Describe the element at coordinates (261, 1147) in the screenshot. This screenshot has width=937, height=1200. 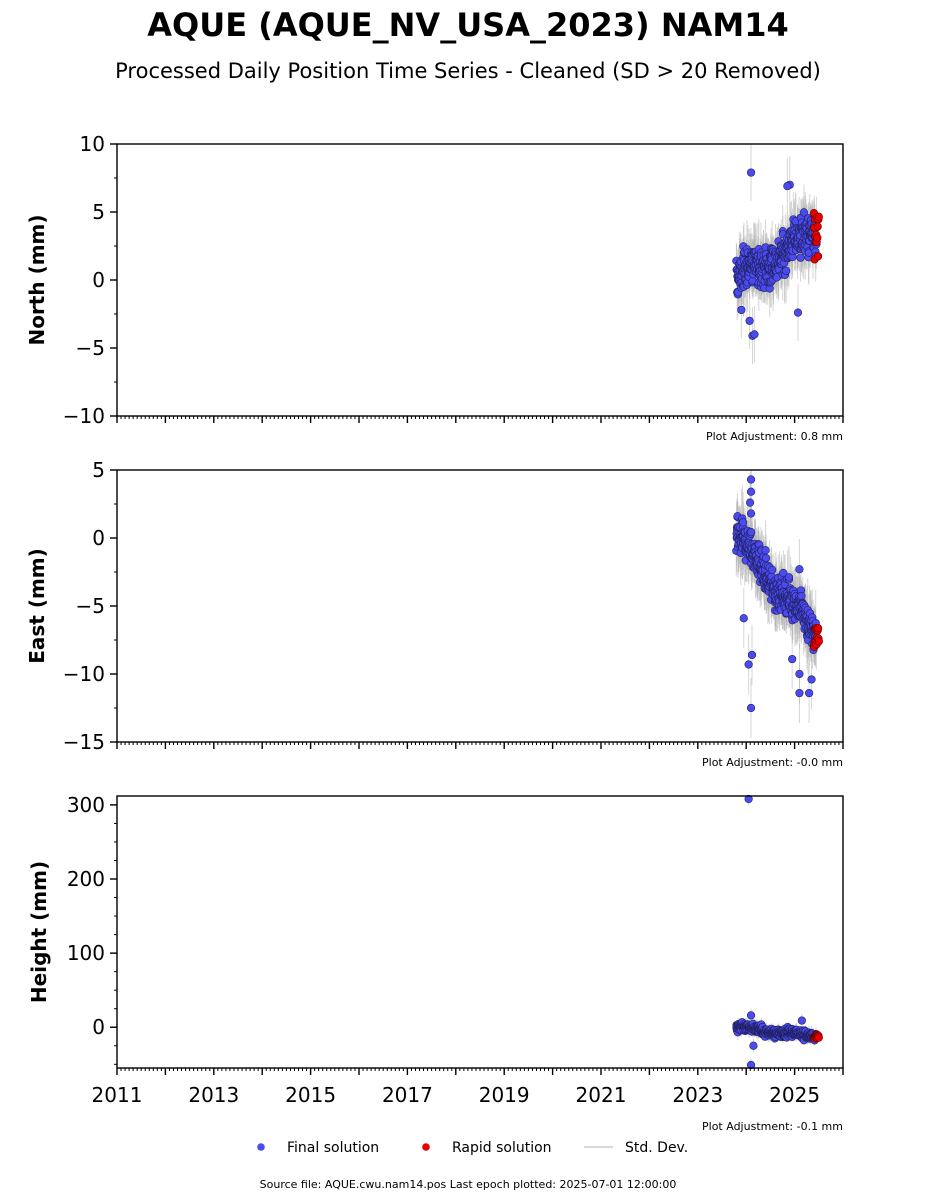
I see `legend-final-marker` at that location.